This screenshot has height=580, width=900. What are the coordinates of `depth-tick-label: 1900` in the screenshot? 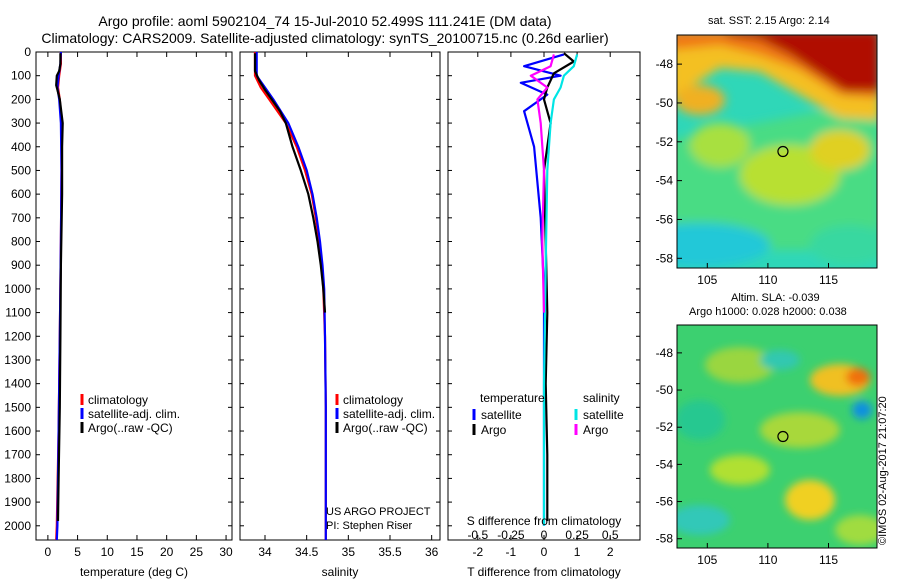 It's located at (17, 502).